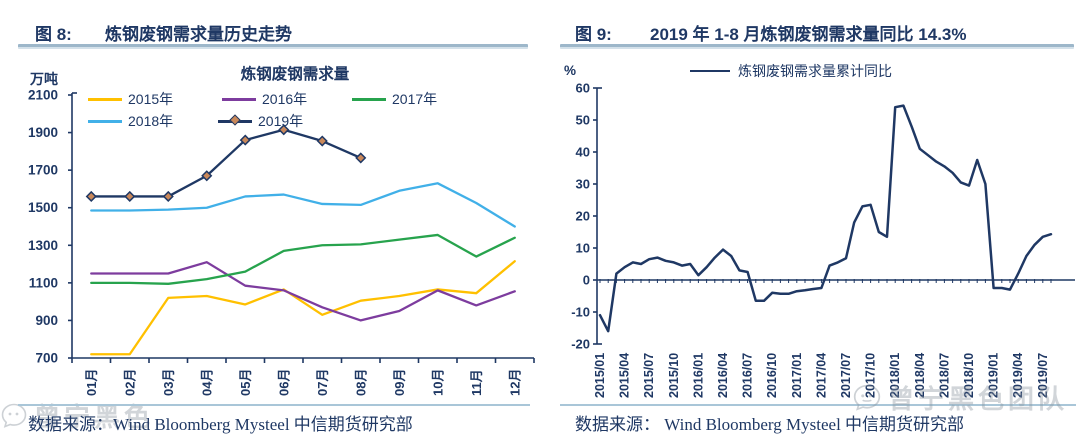 The width and height of the screenshot is (1080, 447). I want to click on svg-text: 40, so click(583, 152).